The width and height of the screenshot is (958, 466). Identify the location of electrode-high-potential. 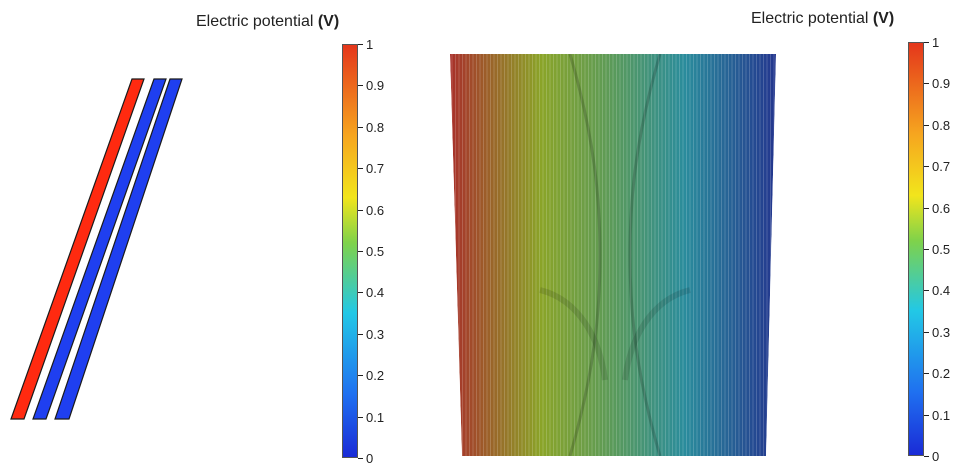
(77, 249).